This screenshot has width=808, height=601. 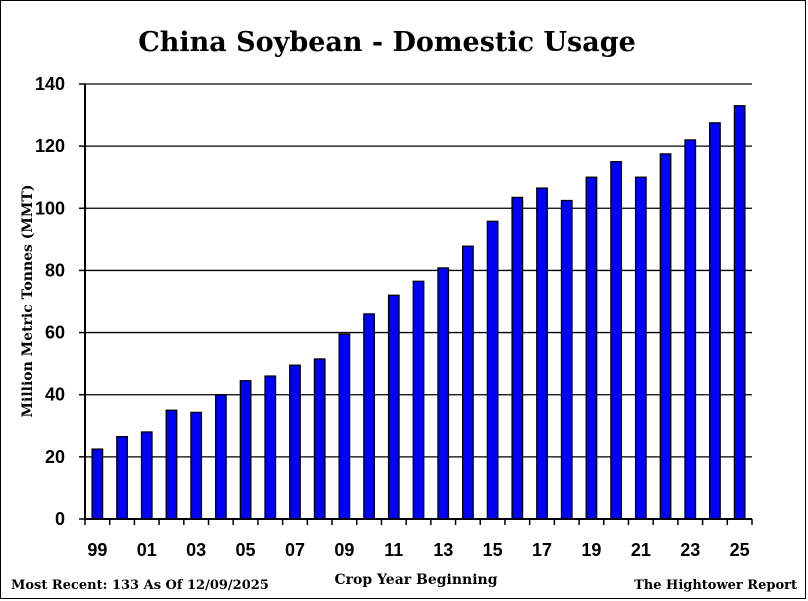 What do you see at coordinates (55, 270) in the screenshot?
I see `y-tick-label: 80` at bounding box center [55, 270].